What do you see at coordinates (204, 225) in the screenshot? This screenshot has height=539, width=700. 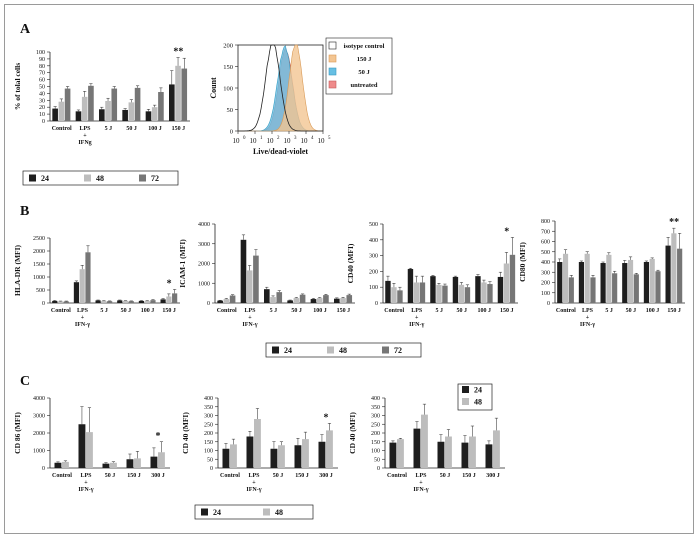 I see `y-tick-label: 4000` at bounding box center [204, 225].